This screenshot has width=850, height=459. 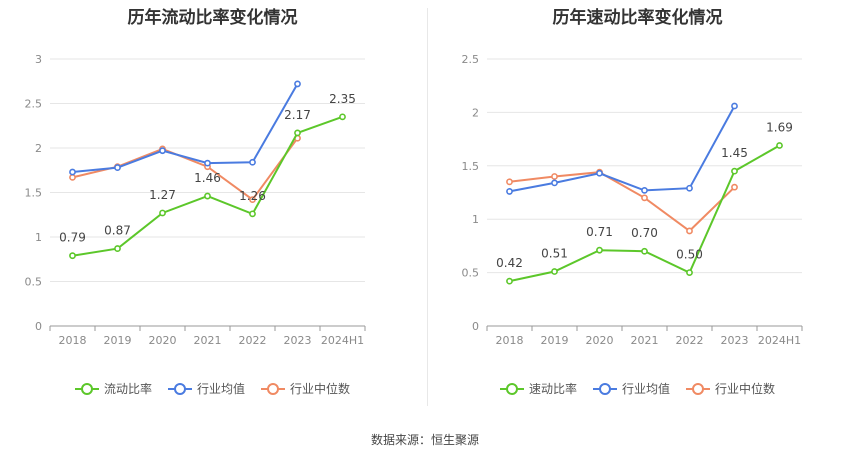 What do you see at coordinates (779, 128) in the screenshot?
I see `data-label: 1.69` at bounding box center [779, 128].